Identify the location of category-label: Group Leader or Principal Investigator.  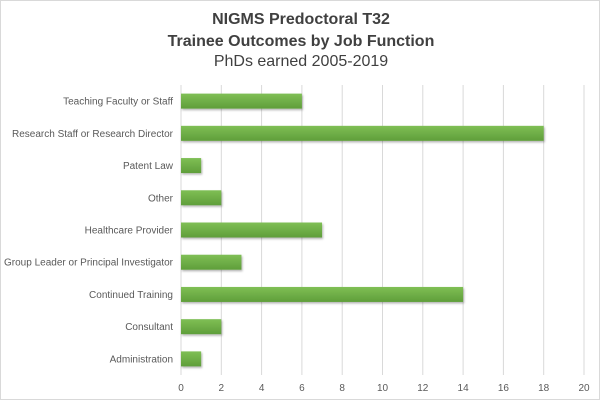
(89, 263).